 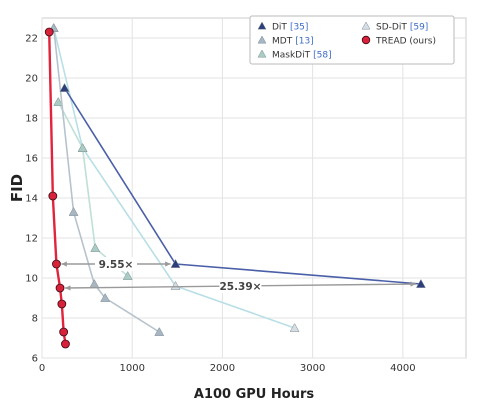 What do you see at coordinates (57, 188) in the screenshot?
I see `series-tread-ours` at bounding box center [57, 188].